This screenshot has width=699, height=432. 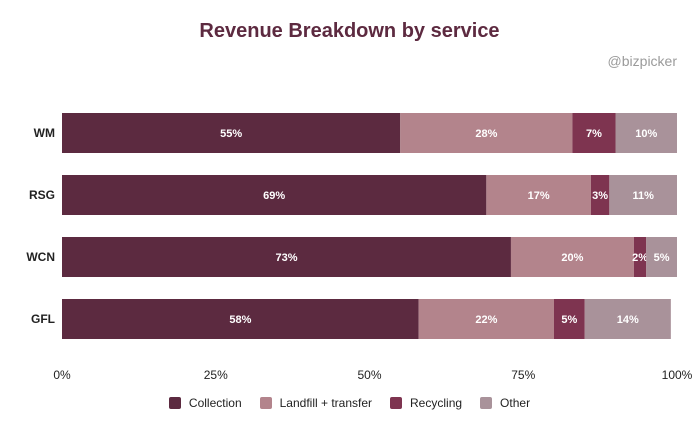 I want to click on data-label-gfl-2: 5%, so click(x=569, y=320).